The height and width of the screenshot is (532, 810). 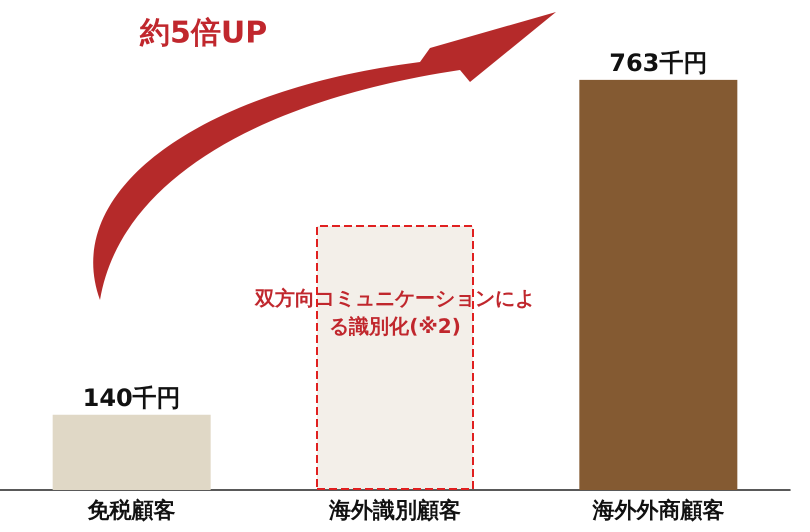 I want to click on x-tick-label: 海外識別顧客, so click(x=394, y=511).